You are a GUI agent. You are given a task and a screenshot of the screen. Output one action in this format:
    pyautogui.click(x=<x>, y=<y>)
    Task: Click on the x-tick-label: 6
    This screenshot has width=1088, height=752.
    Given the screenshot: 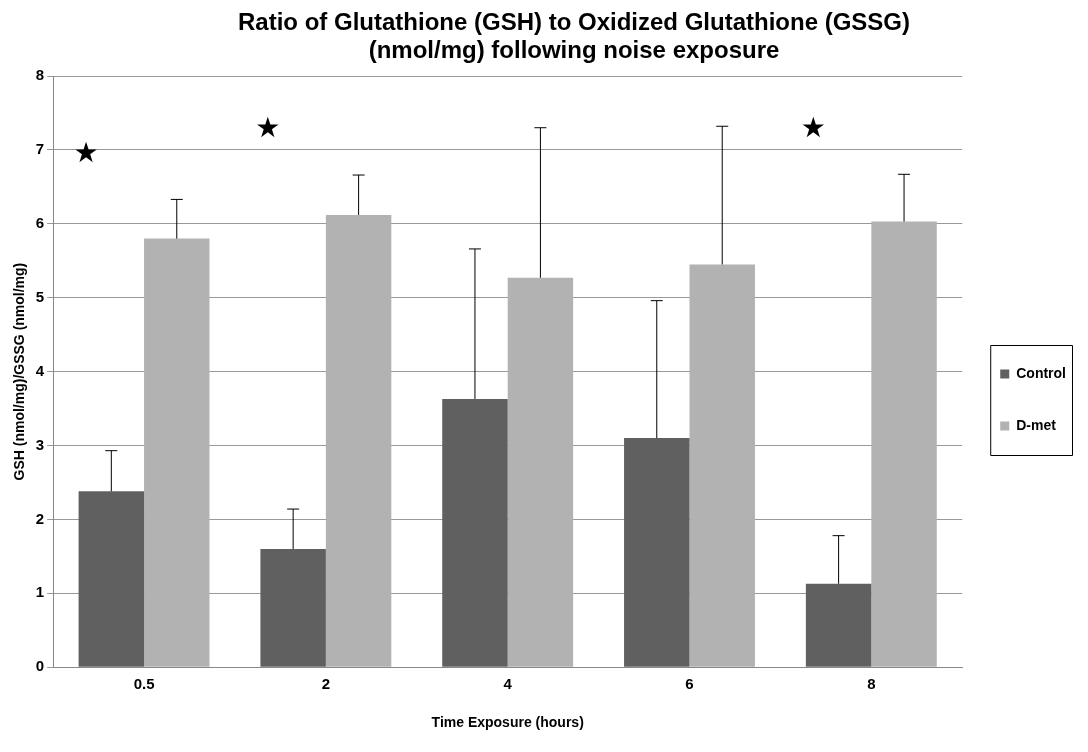 What is the action you would take?
    pyautogui.click(x=689, y=684)
    